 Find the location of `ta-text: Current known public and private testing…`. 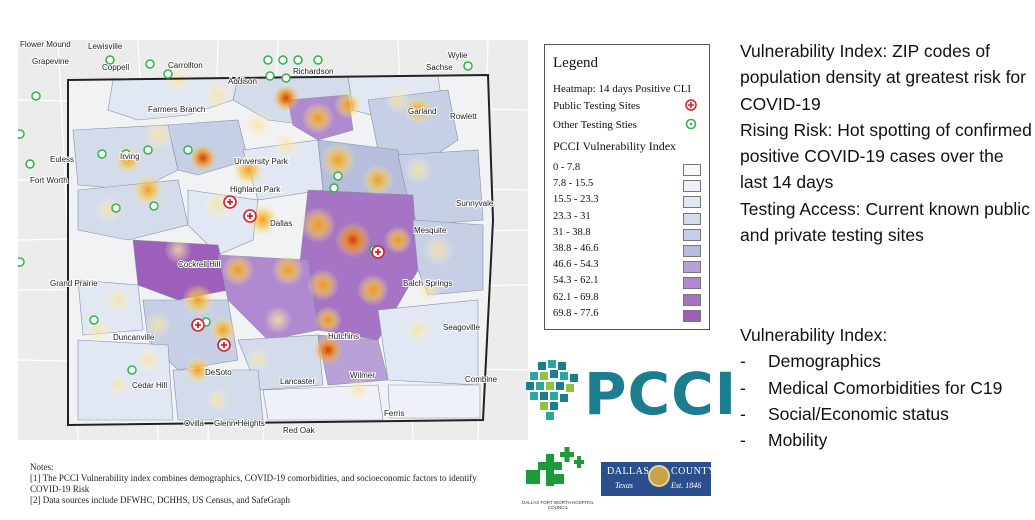

ta-text: Current known public and private testing… is located at coordinates (885, 222).